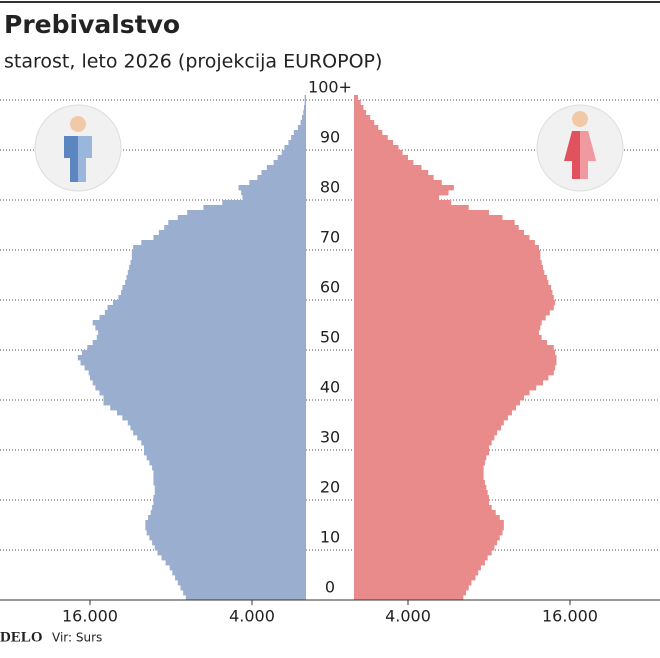  Describe the element at coordinates (330, 187) in the screenshot. I see `y-tick-label: 80` at that location.